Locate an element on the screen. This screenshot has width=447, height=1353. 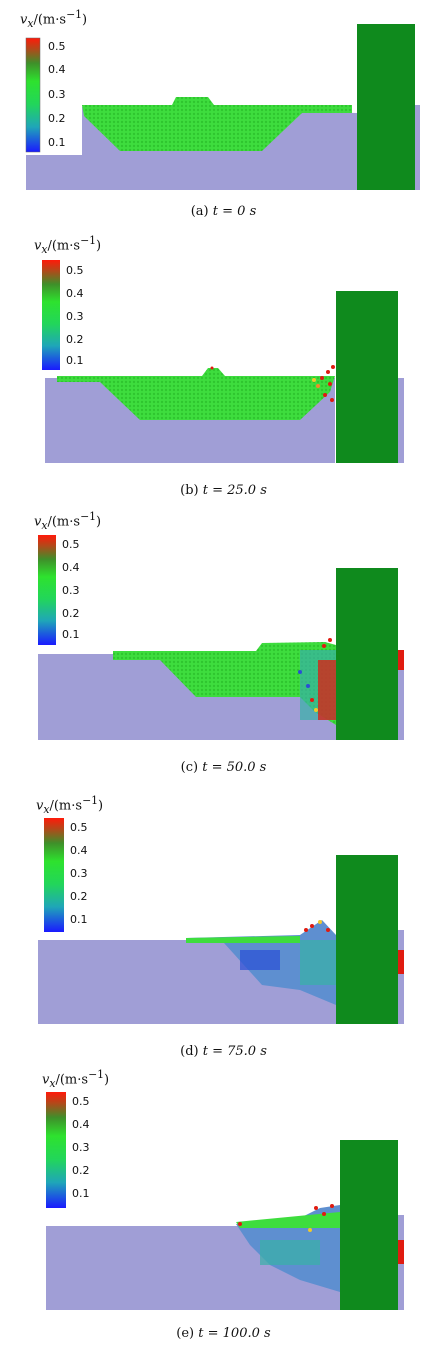
caption-b: (b) t = 25.0 s is located at coordinates (223, 490).